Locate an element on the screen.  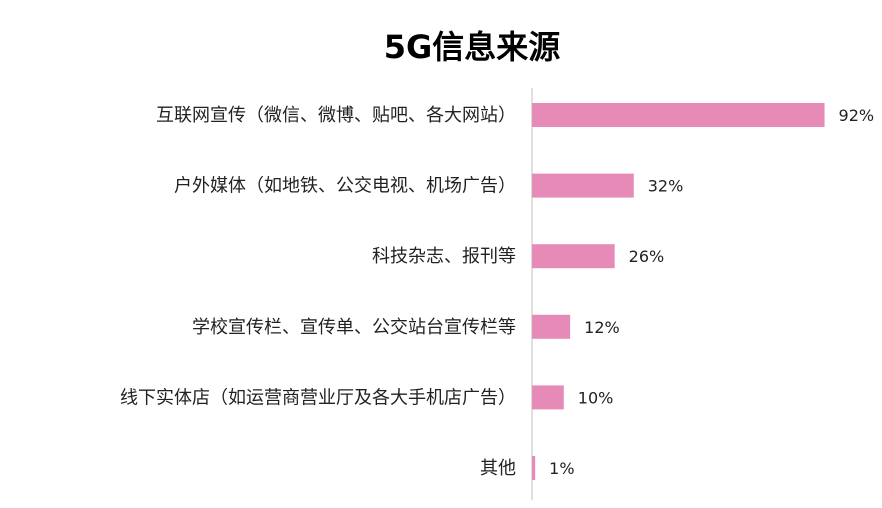
value-label-4: 10% is located at coordinates (596, 397).